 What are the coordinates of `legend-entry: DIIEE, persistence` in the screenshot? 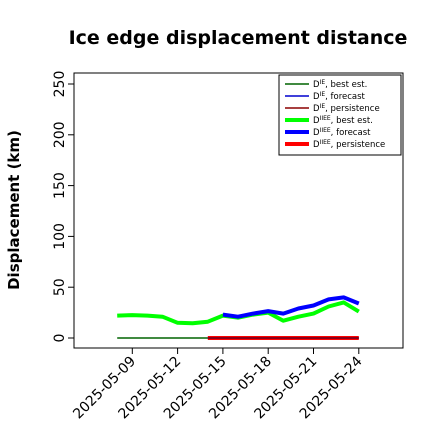 It's located at (349, 144).